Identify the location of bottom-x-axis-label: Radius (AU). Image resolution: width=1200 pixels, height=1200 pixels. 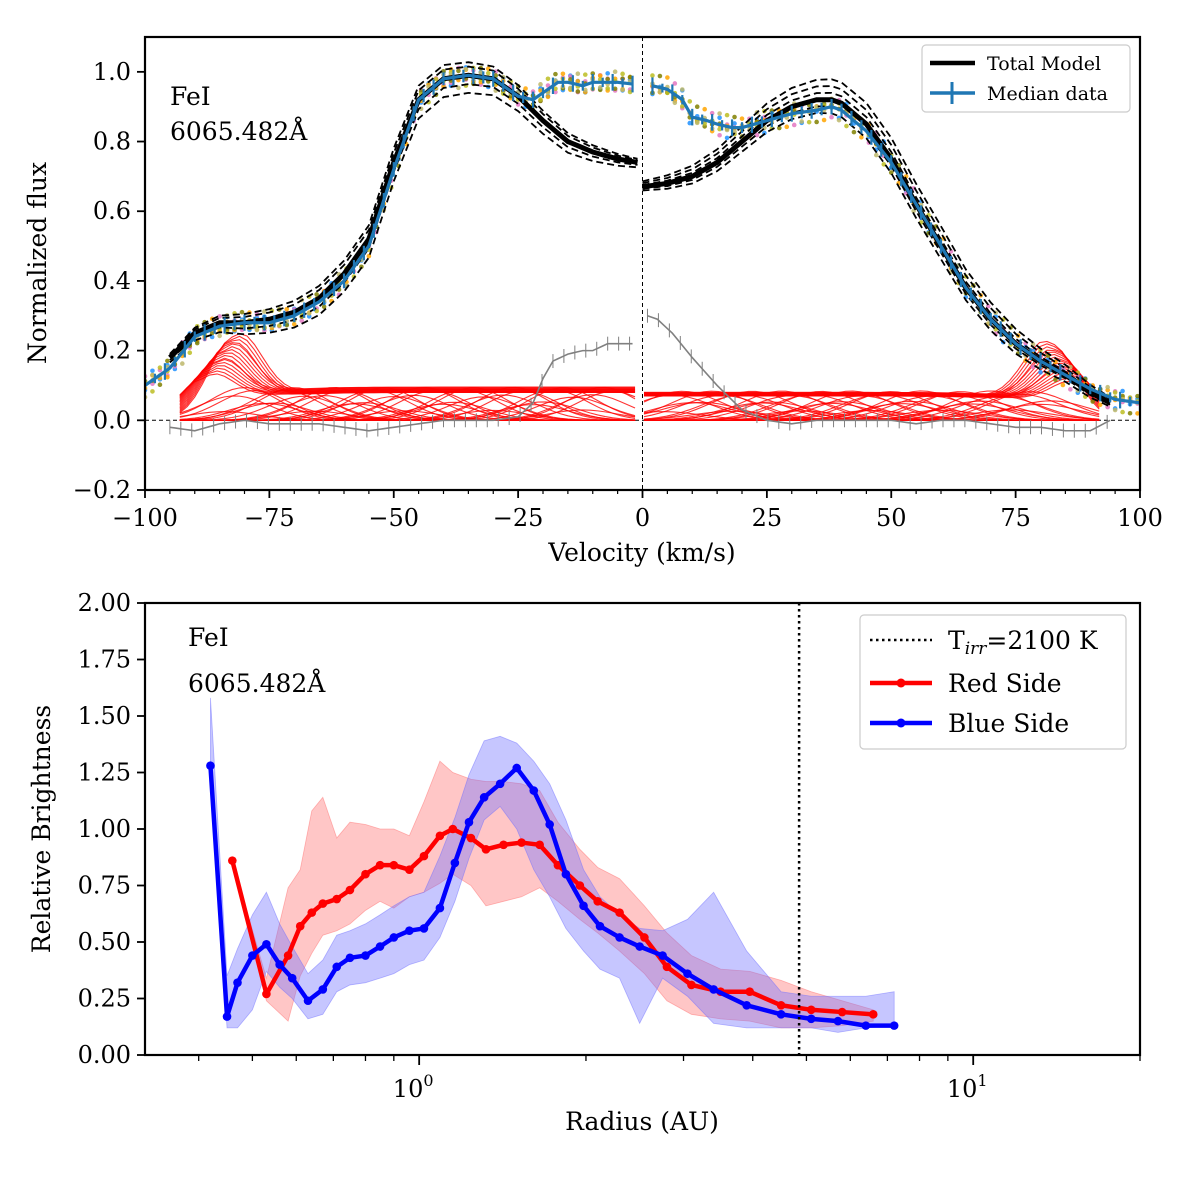
(642, 1121).